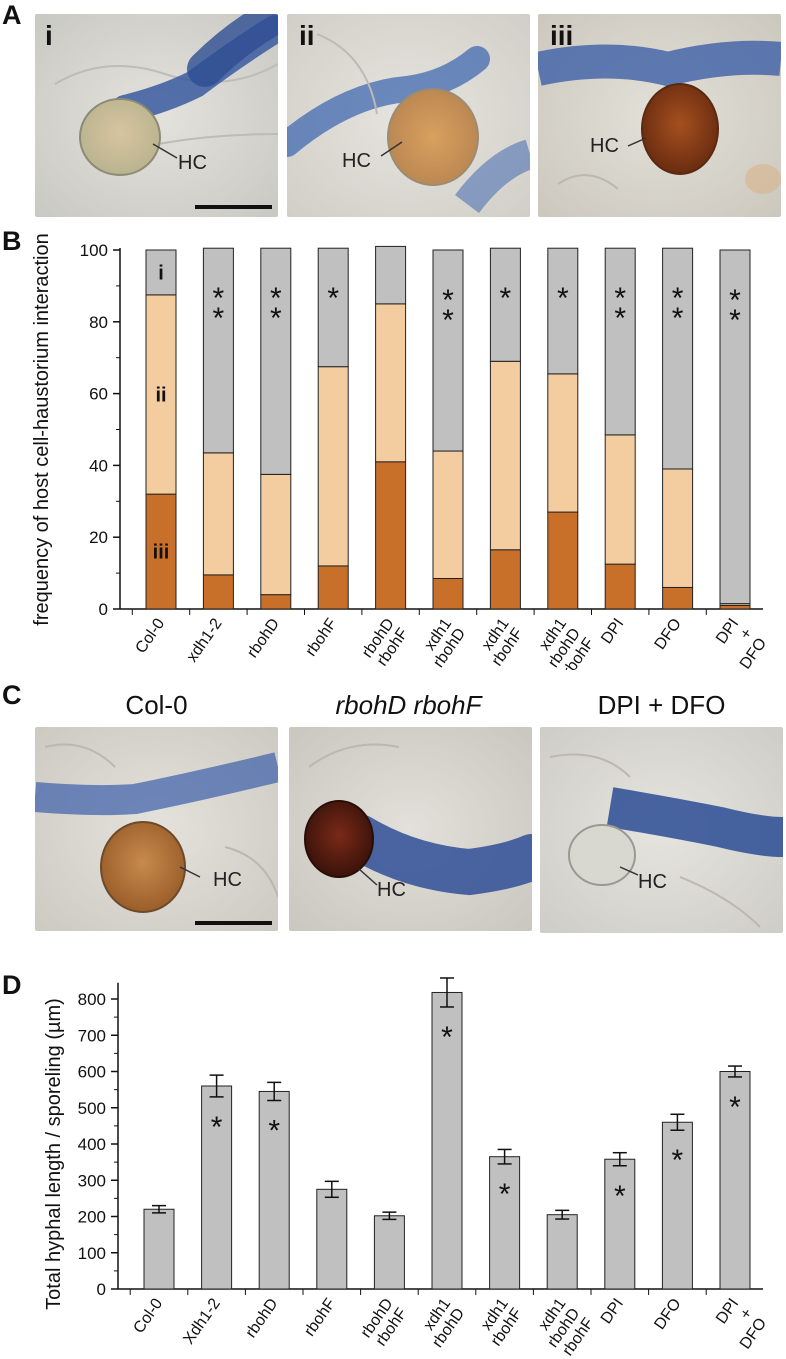  I want to click on x-tick-label-b: Col-0, so click(150, 635).